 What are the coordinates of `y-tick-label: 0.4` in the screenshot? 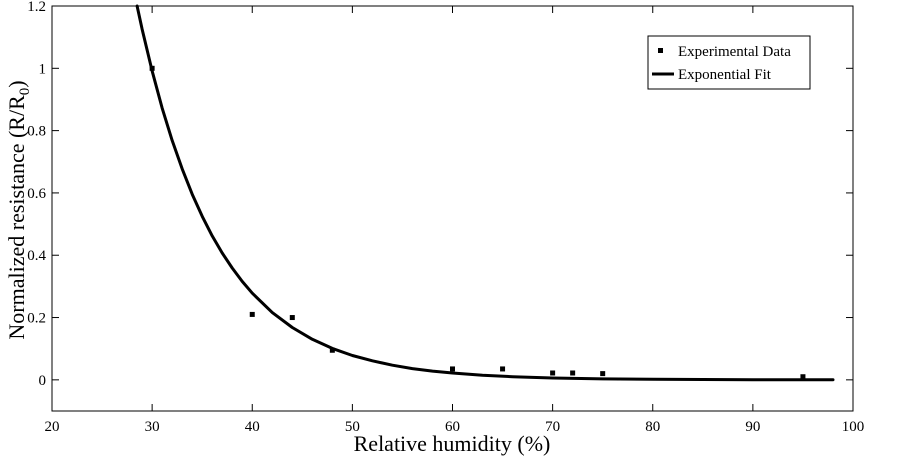 It's located at (36, 256).